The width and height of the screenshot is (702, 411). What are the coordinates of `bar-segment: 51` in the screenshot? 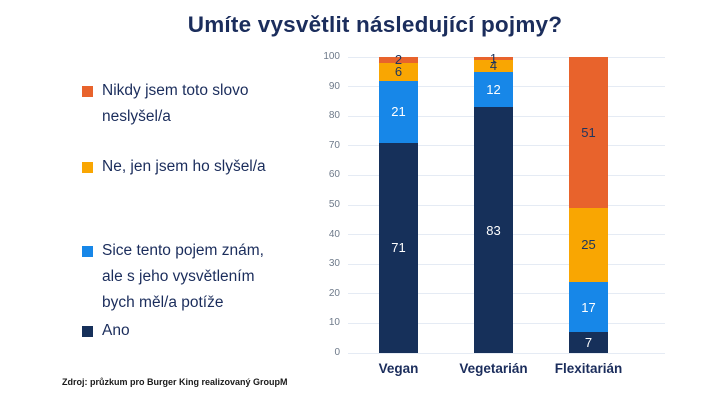 It's located at (588, 132).